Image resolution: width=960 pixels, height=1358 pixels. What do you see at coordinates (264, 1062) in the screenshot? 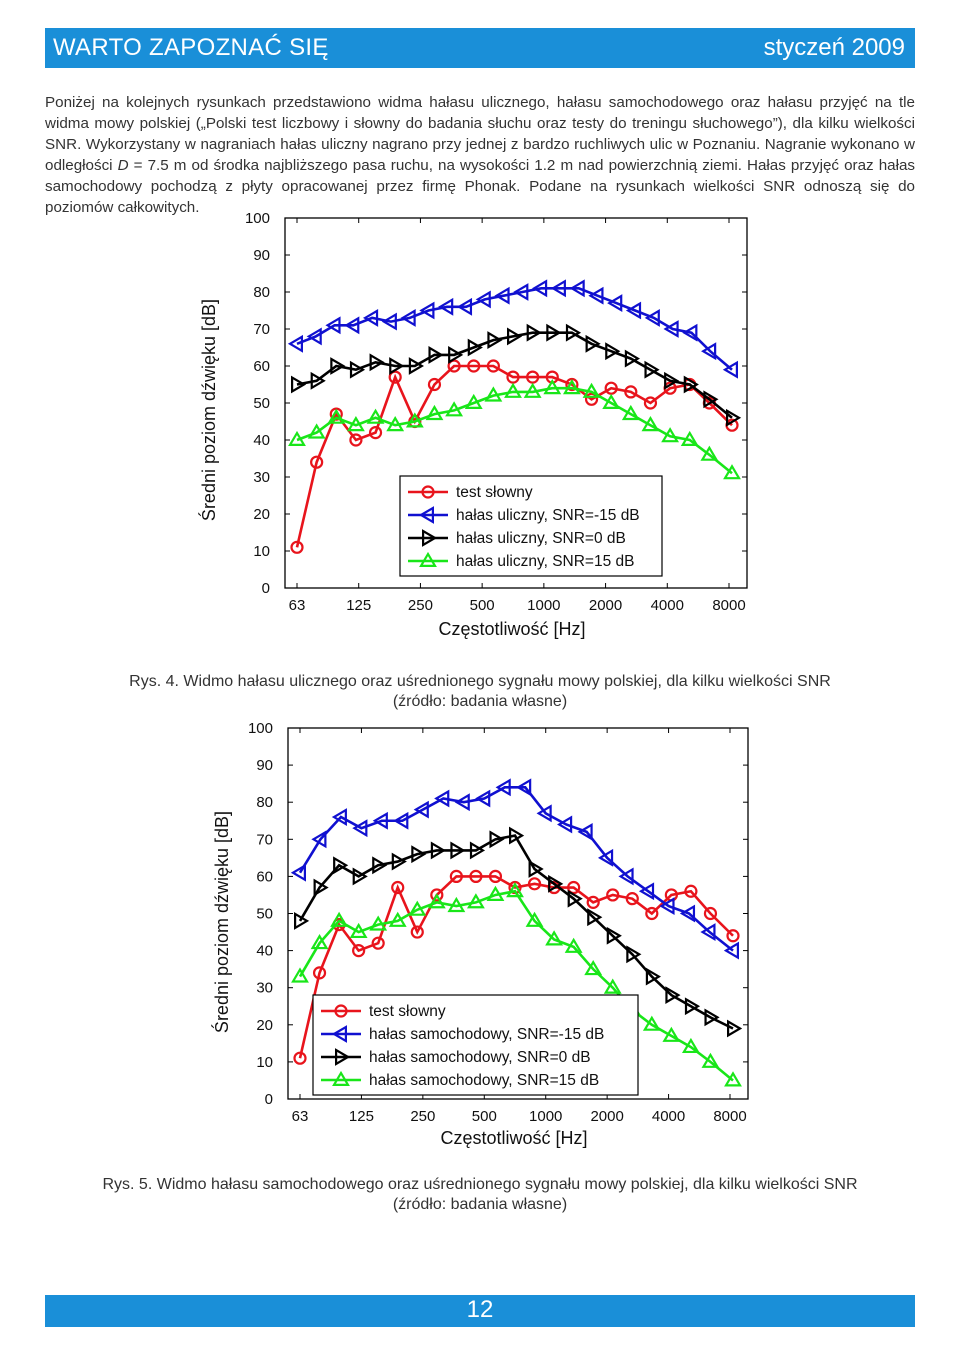
I see `y-tick-label: 10` at bounding box center [264, 1062].